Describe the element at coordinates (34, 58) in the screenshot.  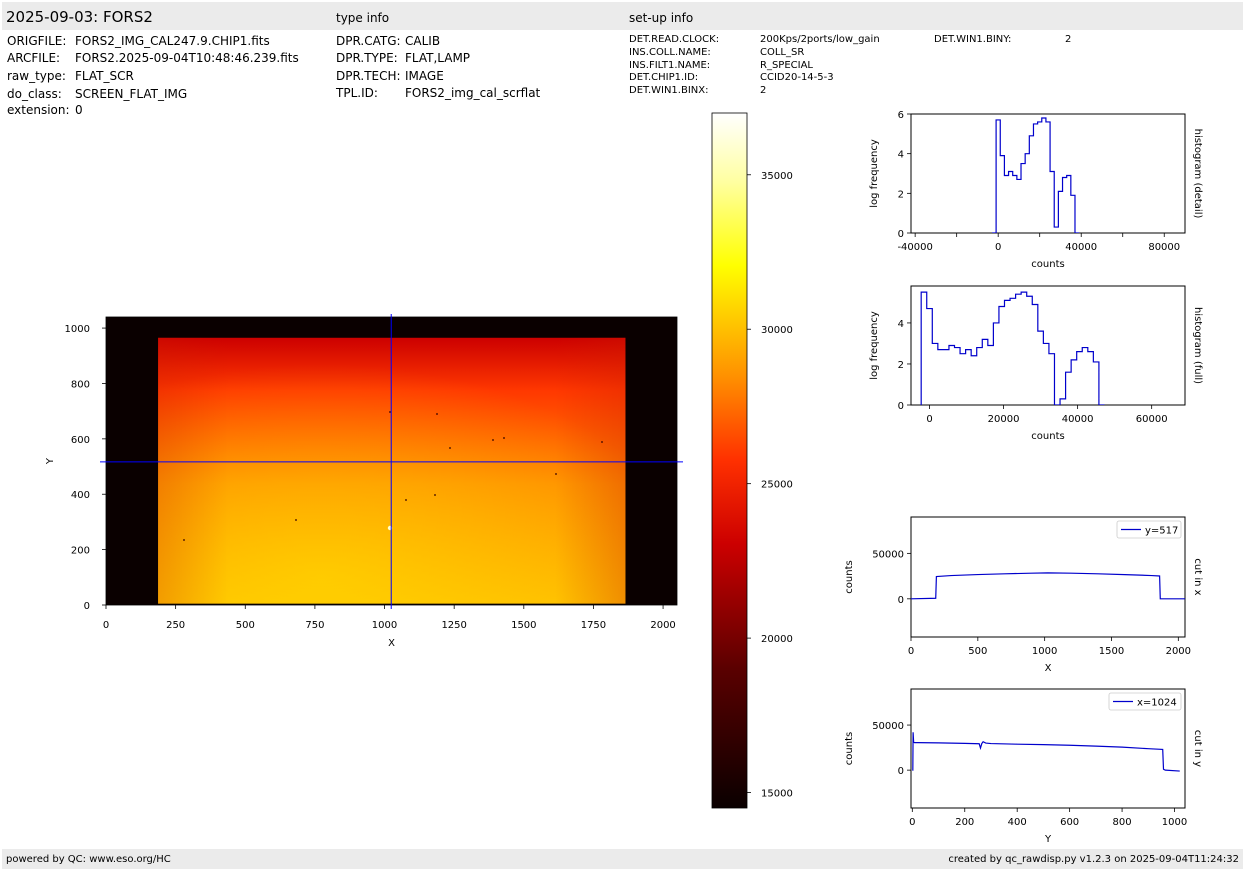
I see `file-info-key: ARCFILE:` at that location.